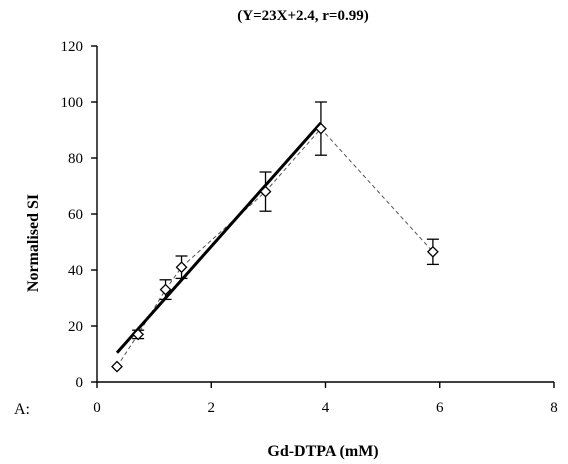 The height and width of the screenshot is (464, 568). What do you see at coordinates (72, 103) in the screenshot?
I see `y-tick-label: 100` at bounding box center [72, 103].